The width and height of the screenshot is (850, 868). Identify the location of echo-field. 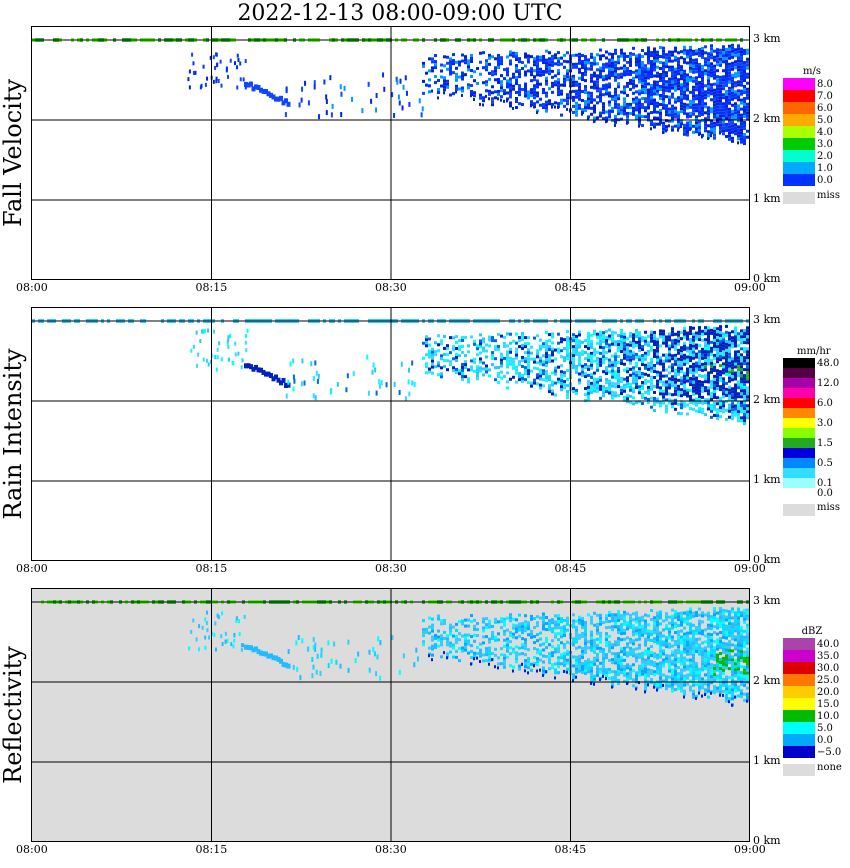
(395, 653).